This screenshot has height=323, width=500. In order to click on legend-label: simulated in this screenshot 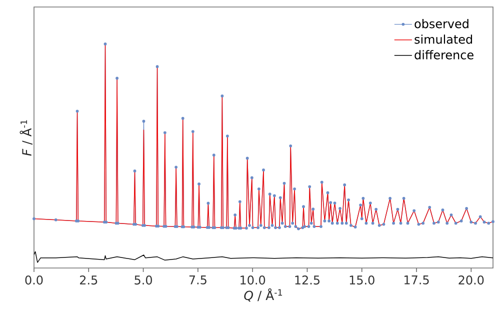, I will do `click(443, 39)`.